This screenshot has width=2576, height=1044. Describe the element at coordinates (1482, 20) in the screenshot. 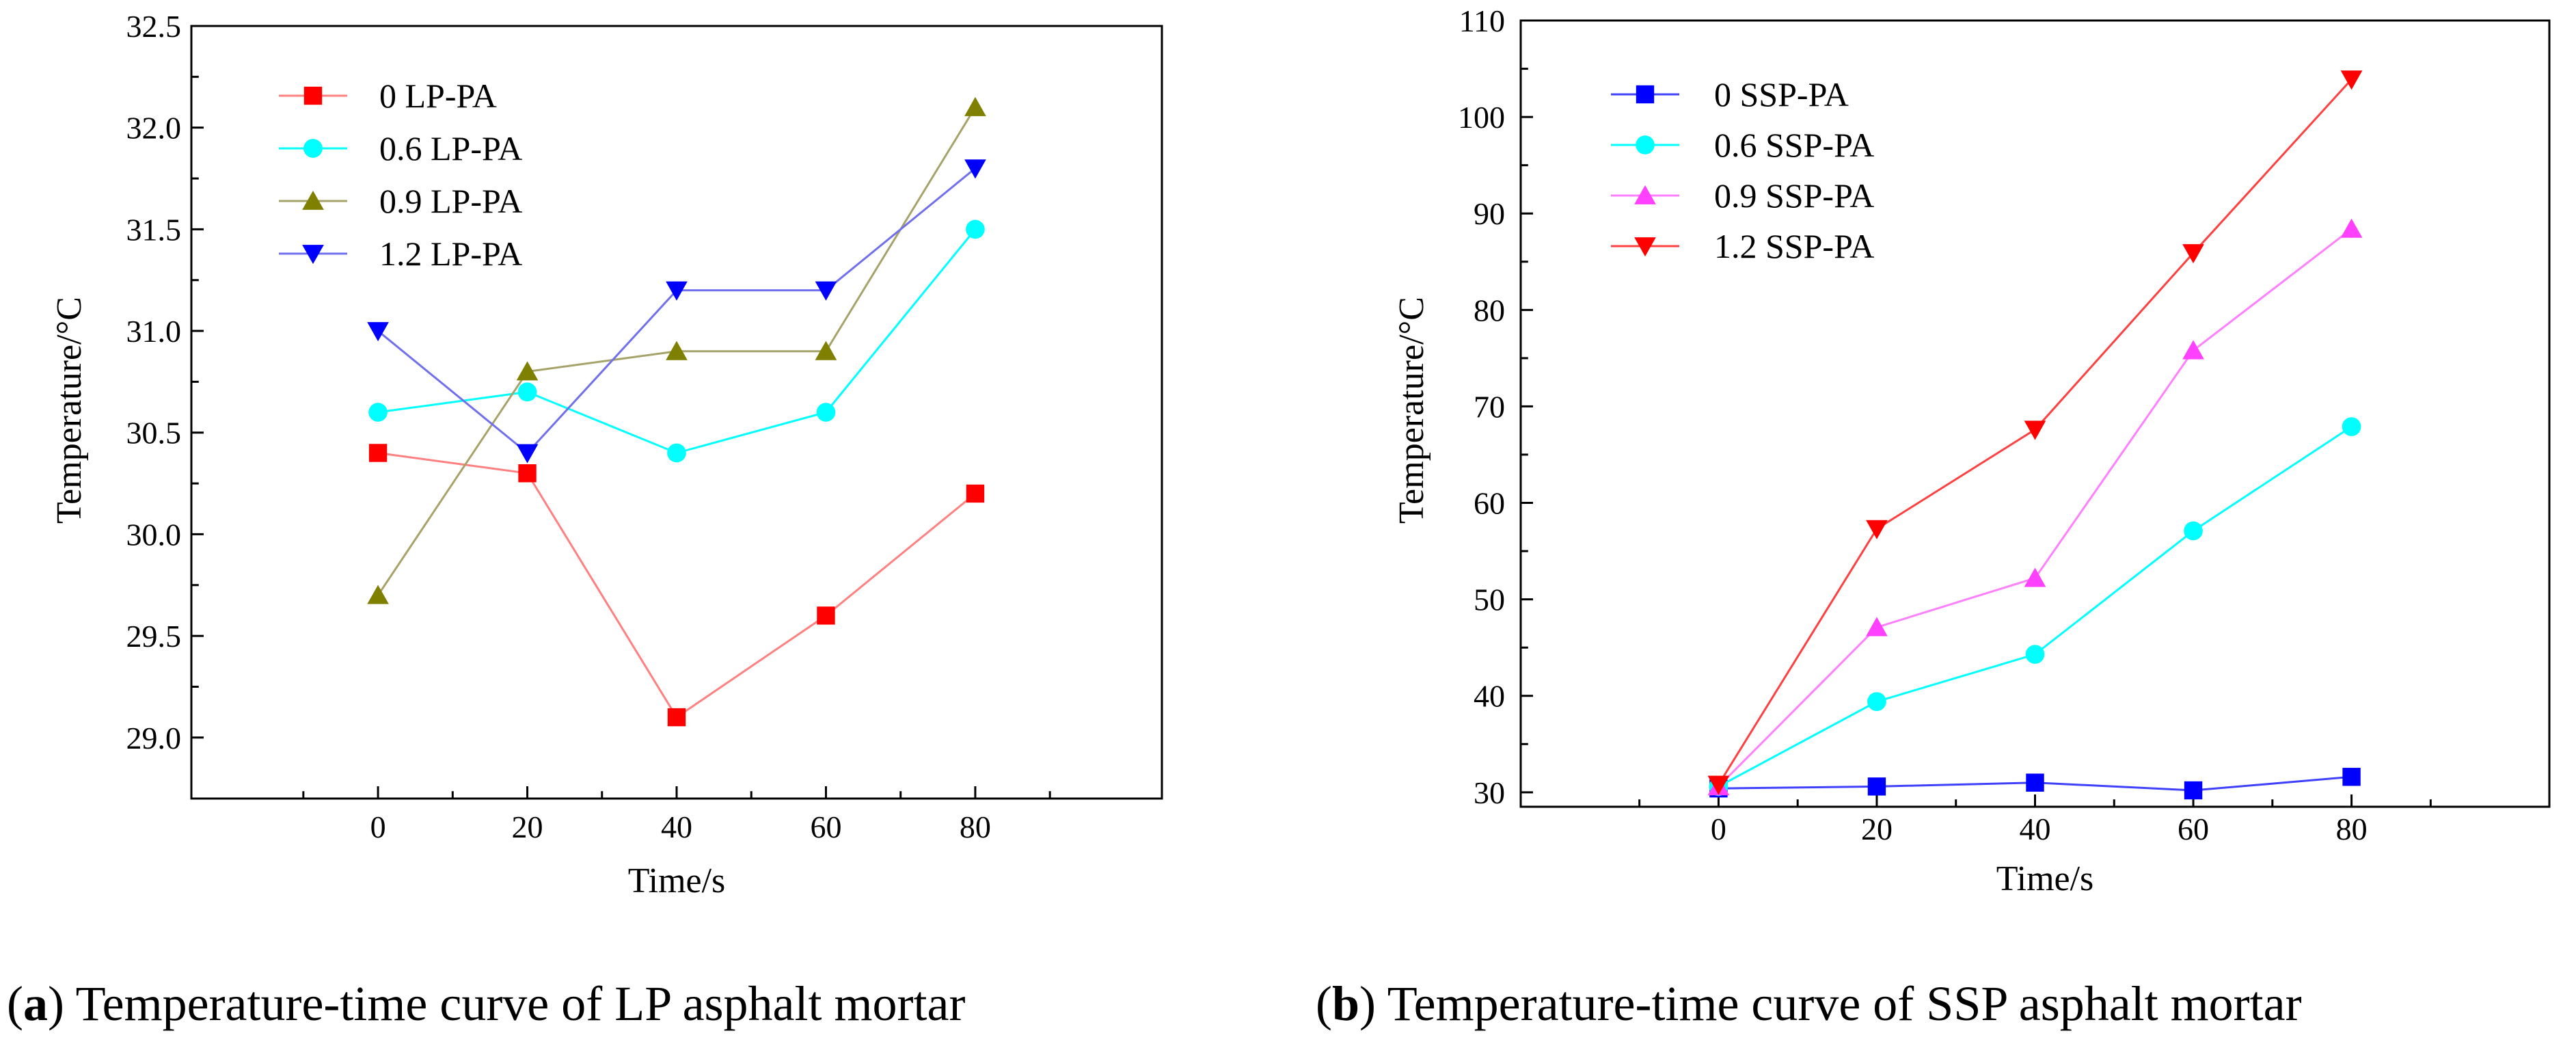

I see `y-tick-label-b: 110` at that location.